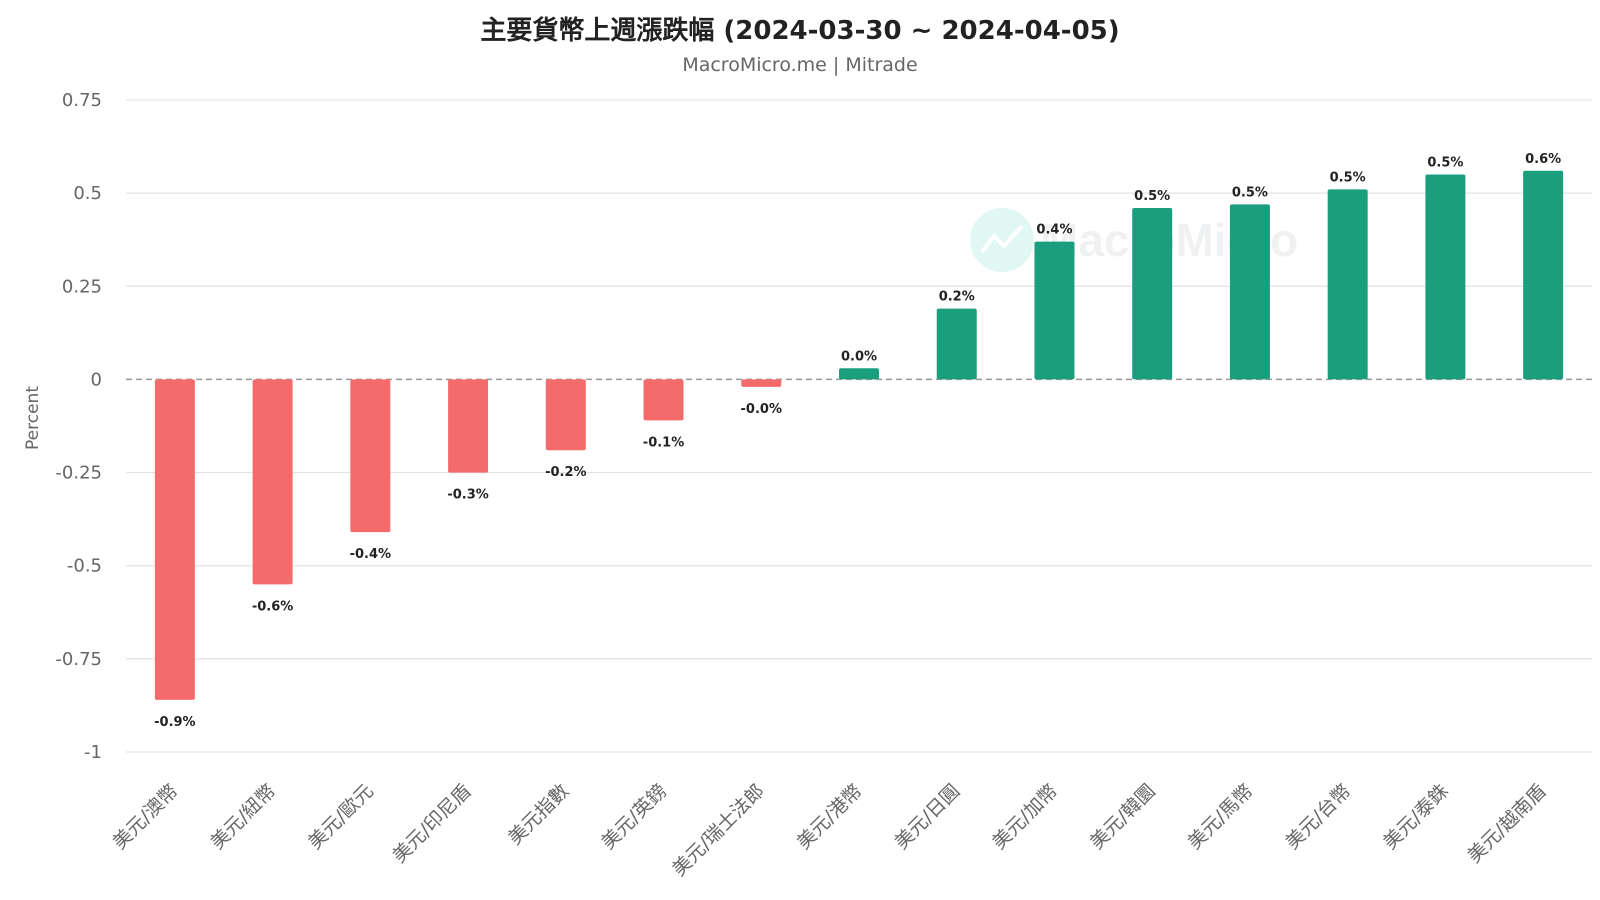 The width and height of the screenshot is (1600, 900). What do you see at coordinates (1416, 817) in the screenshot?
I see `x-tick-label: 美元/泰銖` at bounding box center [1416, 817].